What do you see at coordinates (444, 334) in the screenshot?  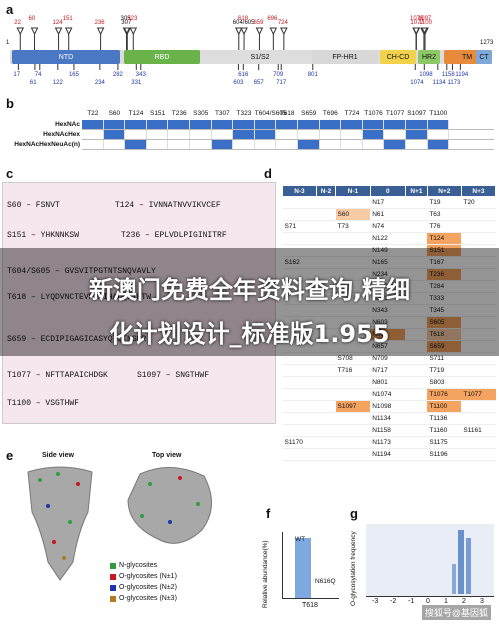 I see `table-cell: T618` at bounding box center [444, 334].